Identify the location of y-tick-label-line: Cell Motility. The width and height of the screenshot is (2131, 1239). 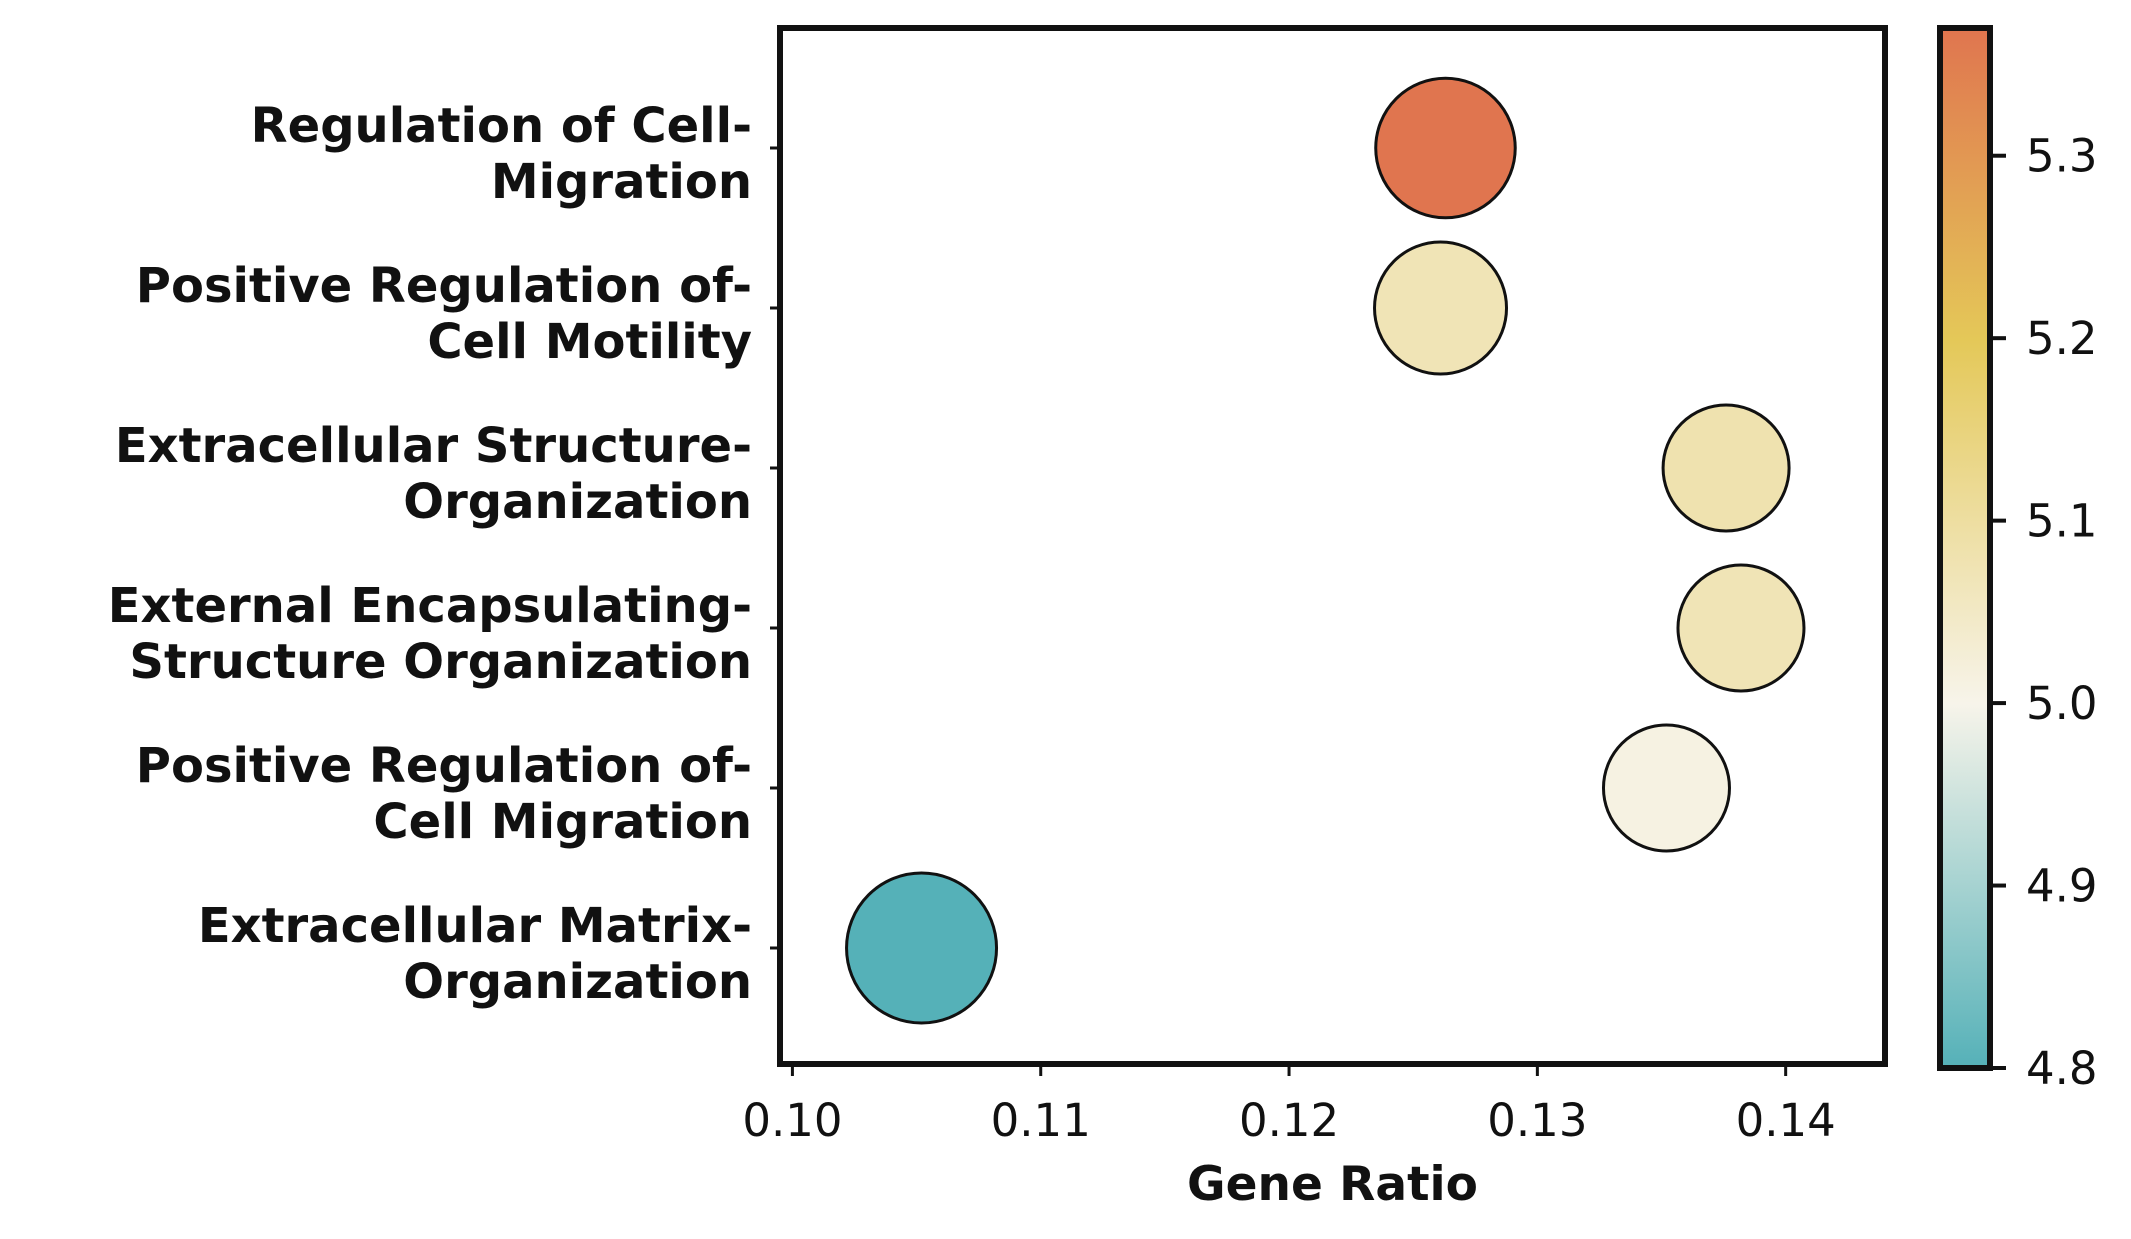
(589, 342).